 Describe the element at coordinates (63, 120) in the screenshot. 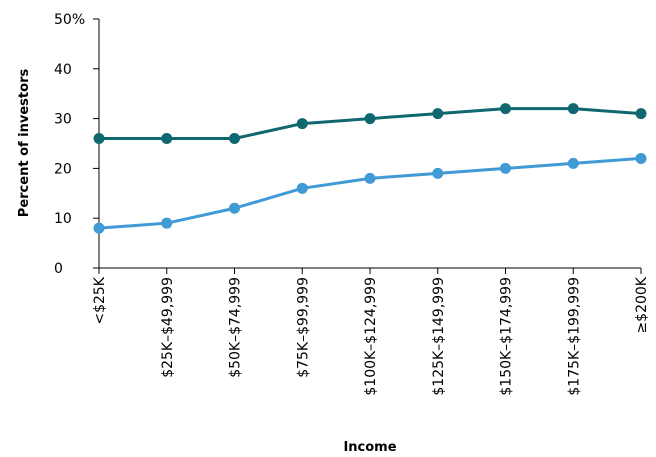

I see `y-tick-label: 30` at that location.